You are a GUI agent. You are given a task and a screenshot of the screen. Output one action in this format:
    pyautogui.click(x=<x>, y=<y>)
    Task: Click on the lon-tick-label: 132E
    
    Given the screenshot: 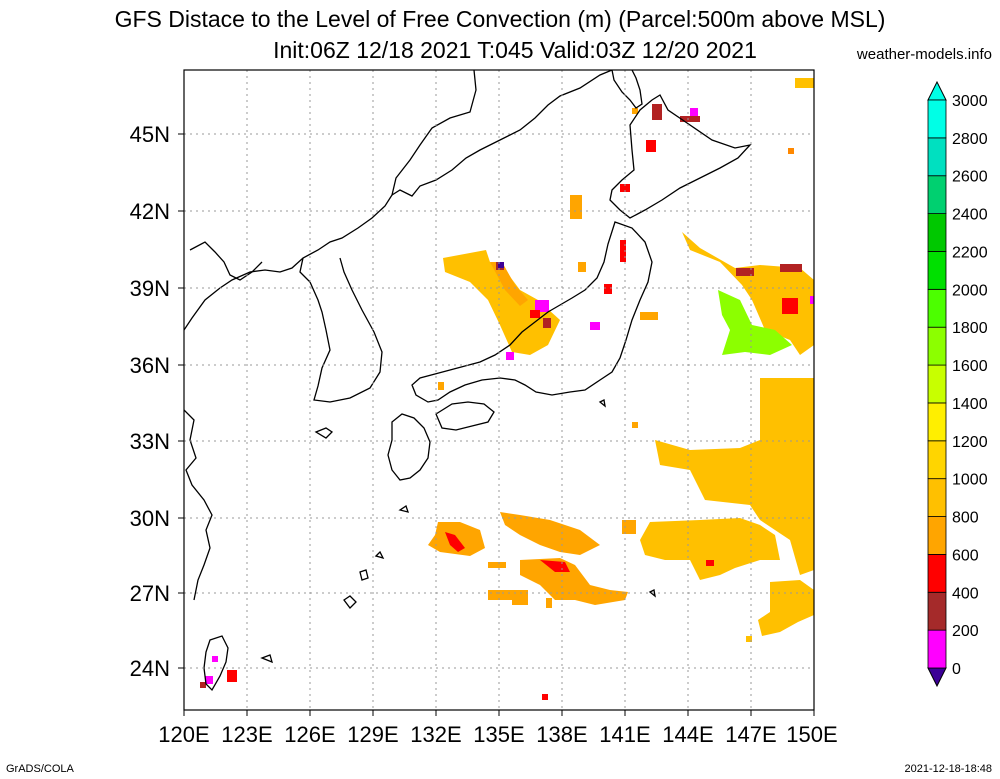 What is the action you would take?
    pyautogui.click(x=435, y=734)
    